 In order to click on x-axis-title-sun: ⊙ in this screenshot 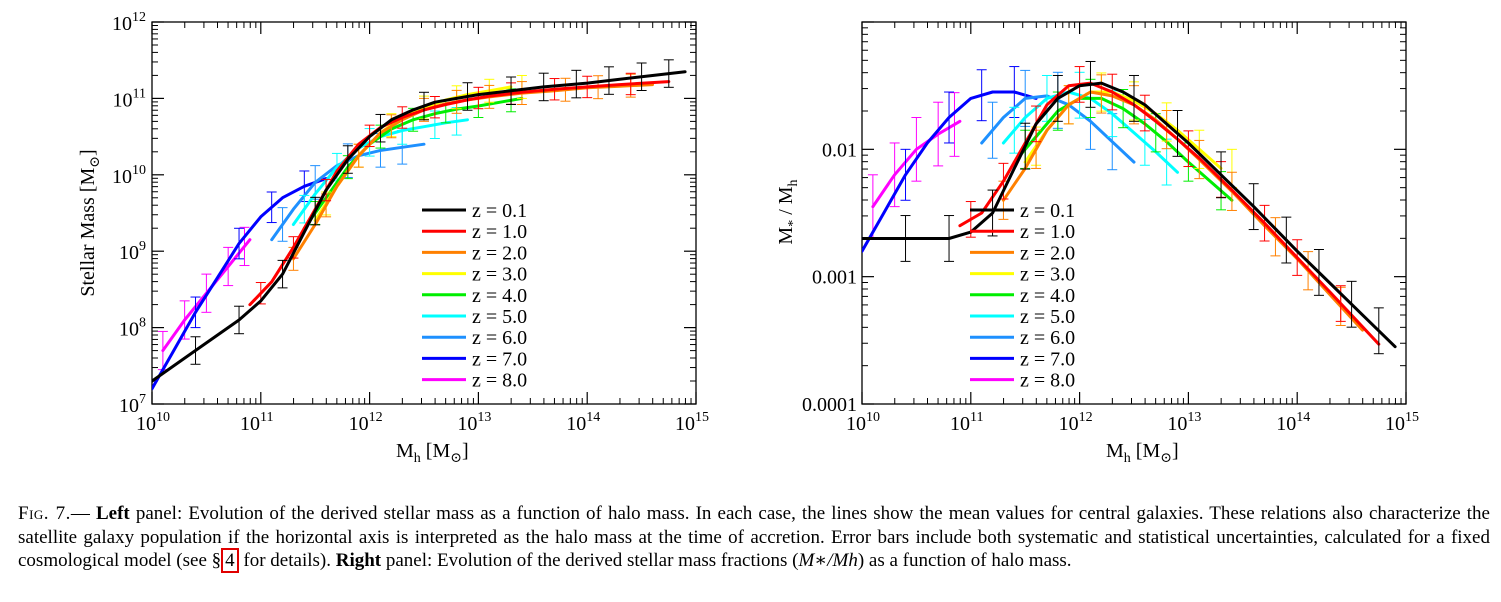, I will do `click(456, 458)`.